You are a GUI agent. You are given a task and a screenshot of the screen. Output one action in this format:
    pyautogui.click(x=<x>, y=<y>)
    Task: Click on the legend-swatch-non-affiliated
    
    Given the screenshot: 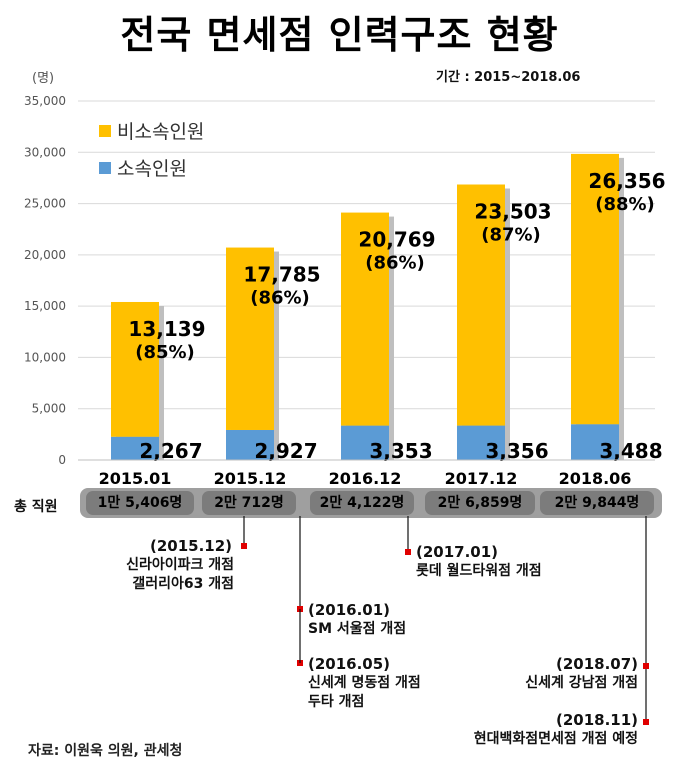 What is the action you would take?
    pyautogui.click(x=105, y=131)
    